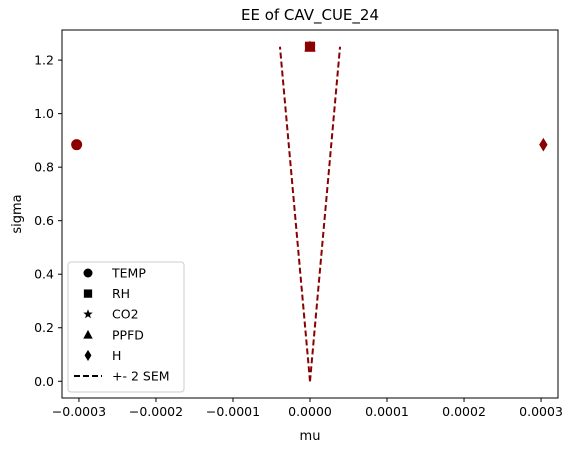 The width and height of the screenshot is (574, 453). I want to click on marker-h, so click(543, 144).